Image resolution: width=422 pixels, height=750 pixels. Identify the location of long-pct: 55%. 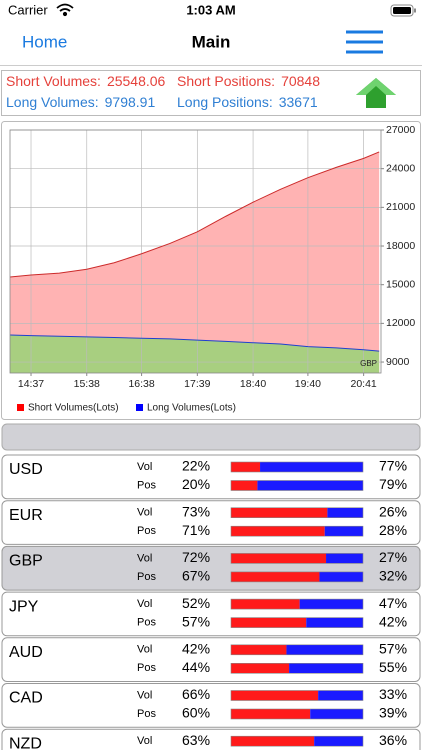
(393, 667).